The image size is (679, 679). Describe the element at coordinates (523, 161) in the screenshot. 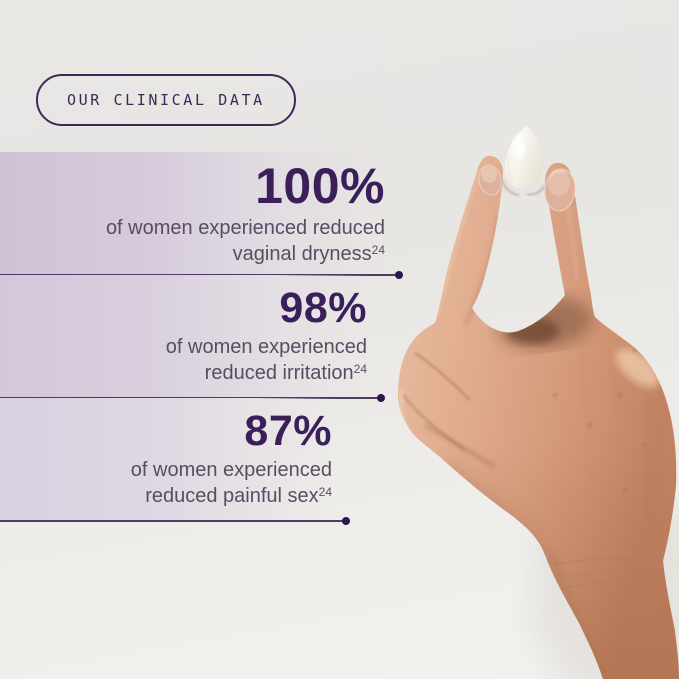

I see `suppository` at that location.